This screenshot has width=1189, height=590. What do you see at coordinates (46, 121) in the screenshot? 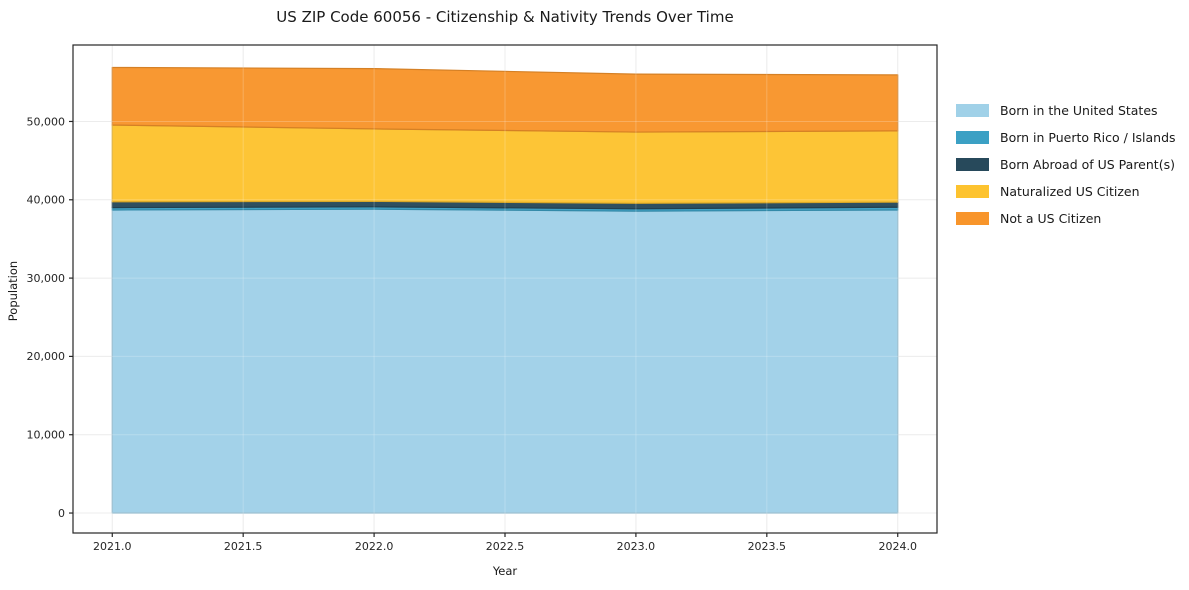
I see `y-tick-label: 50,000` at bounding box center [46, 121].